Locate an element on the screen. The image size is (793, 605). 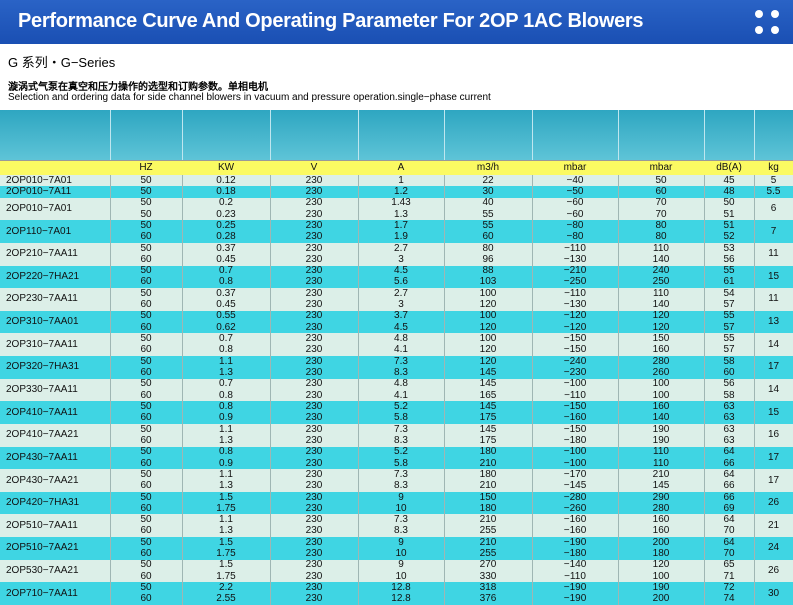
table-cell: −150 is located at coordinates (575, 339).